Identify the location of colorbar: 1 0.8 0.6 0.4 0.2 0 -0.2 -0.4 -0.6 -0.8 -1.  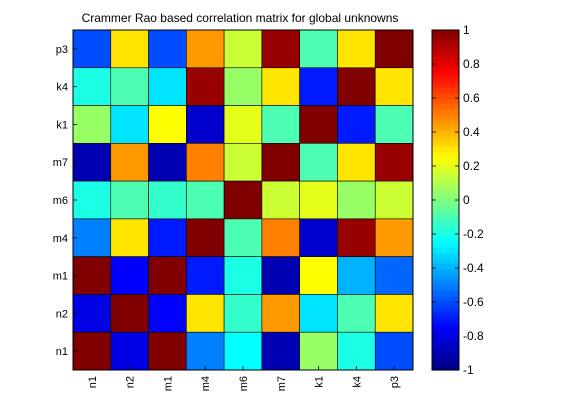
(457, 200).